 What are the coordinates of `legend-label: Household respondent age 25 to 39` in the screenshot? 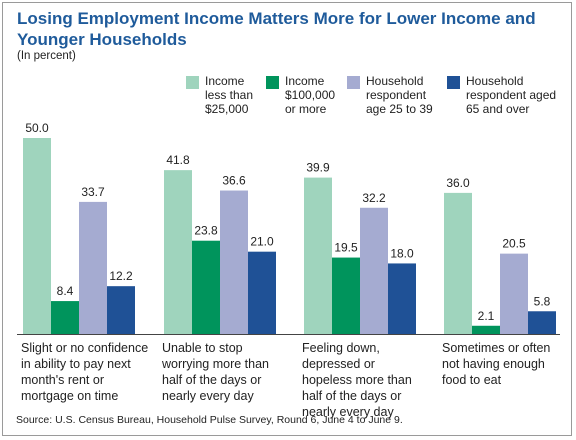 It's located at (399, 95).